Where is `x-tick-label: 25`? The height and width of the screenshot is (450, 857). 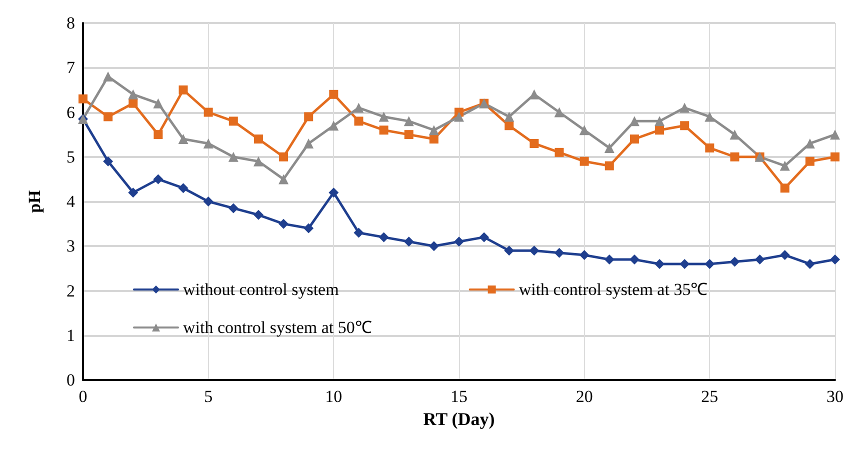
x-tick-label: 25 is located at coordinates (709, 396).